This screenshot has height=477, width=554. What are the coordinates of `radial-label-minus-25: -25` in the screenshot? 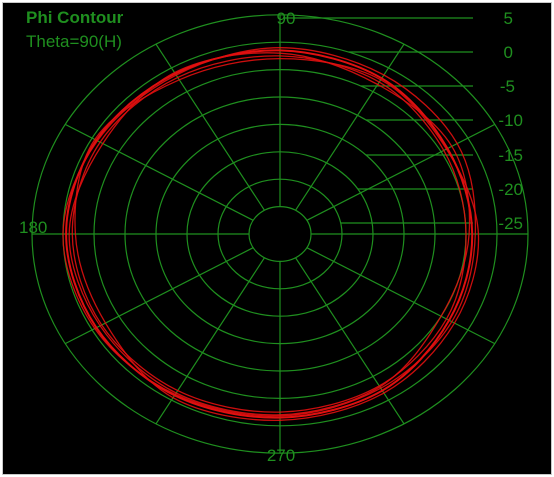 It's located at (510, 223).